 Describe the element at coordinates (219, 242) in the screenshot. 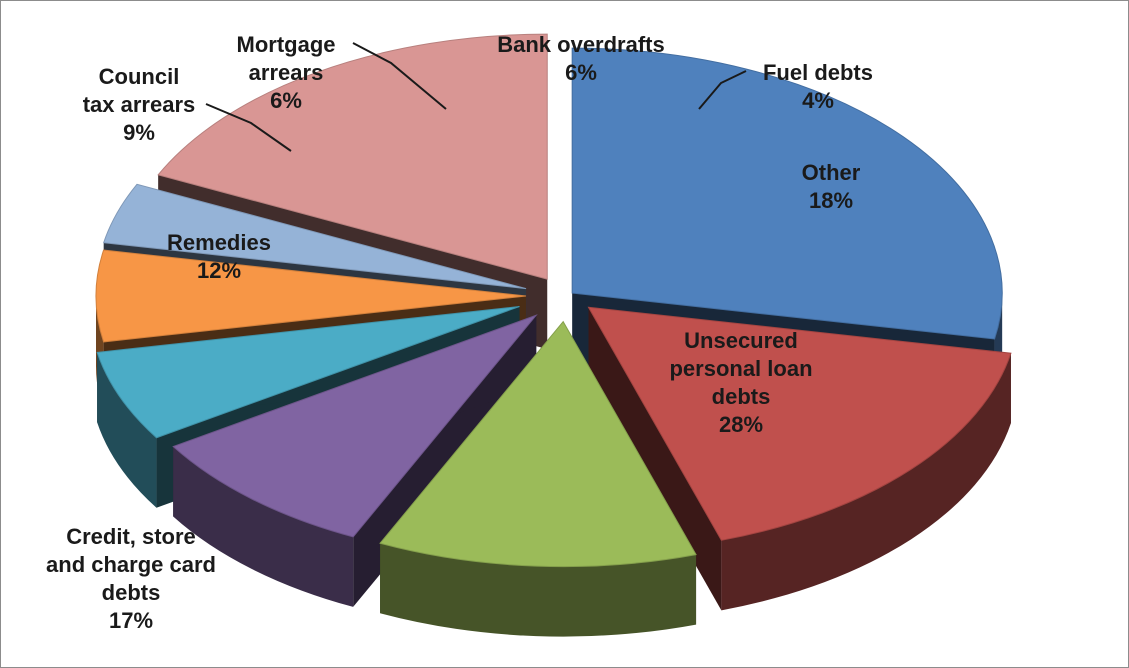

I see `label-name: Remedies` at that location.